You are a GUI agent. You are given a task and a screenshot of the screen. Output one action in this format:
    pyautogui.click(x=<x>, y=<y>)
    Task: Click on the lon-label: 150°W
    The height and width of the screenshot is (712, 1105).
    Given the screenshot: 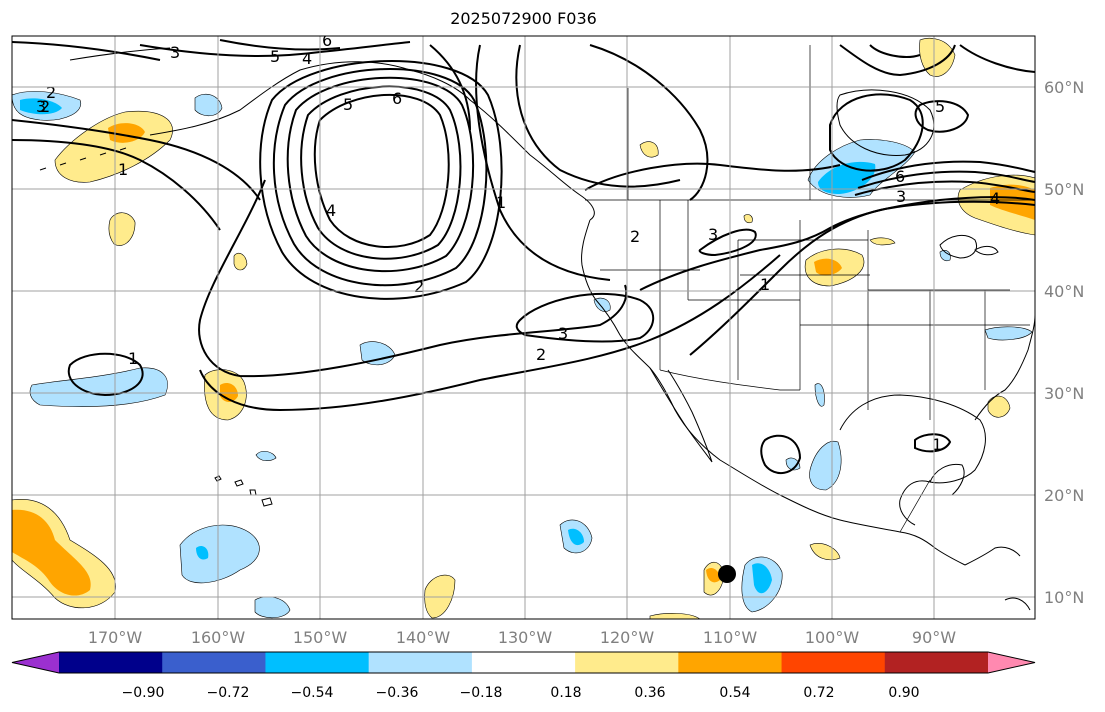 What is the action you would take?
    pyautogui.click(x=320, y=637)
    